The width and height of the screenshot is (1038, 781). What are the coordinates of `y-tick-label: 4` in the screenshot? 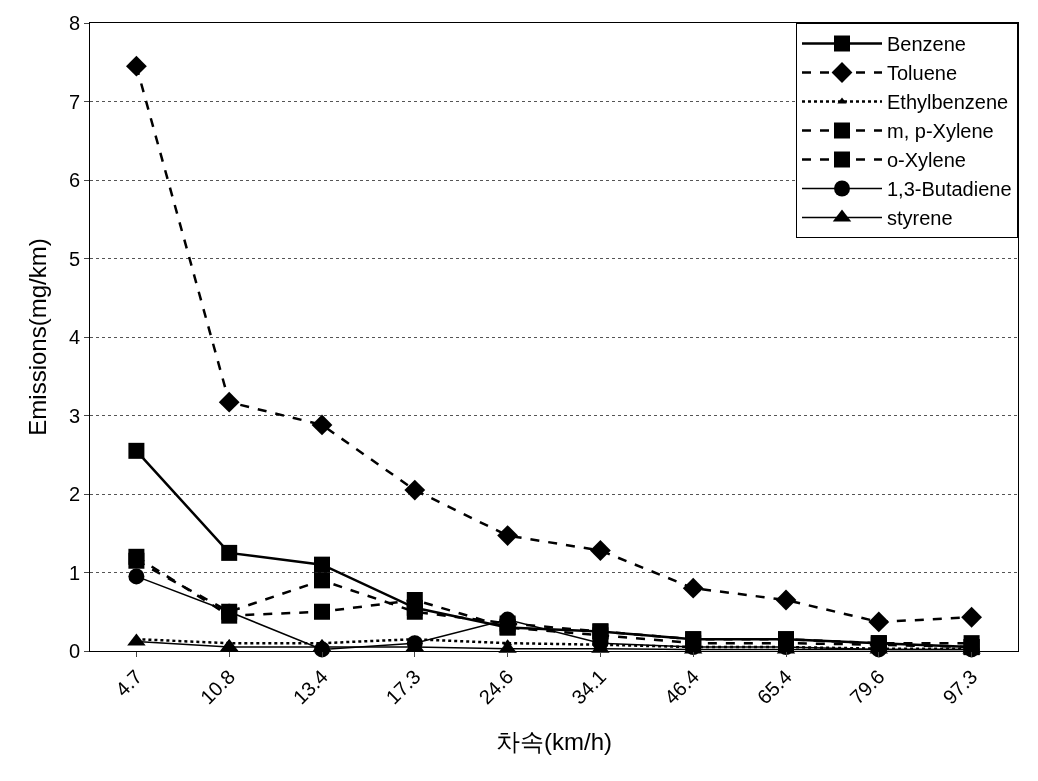 It's located at (74, 337).